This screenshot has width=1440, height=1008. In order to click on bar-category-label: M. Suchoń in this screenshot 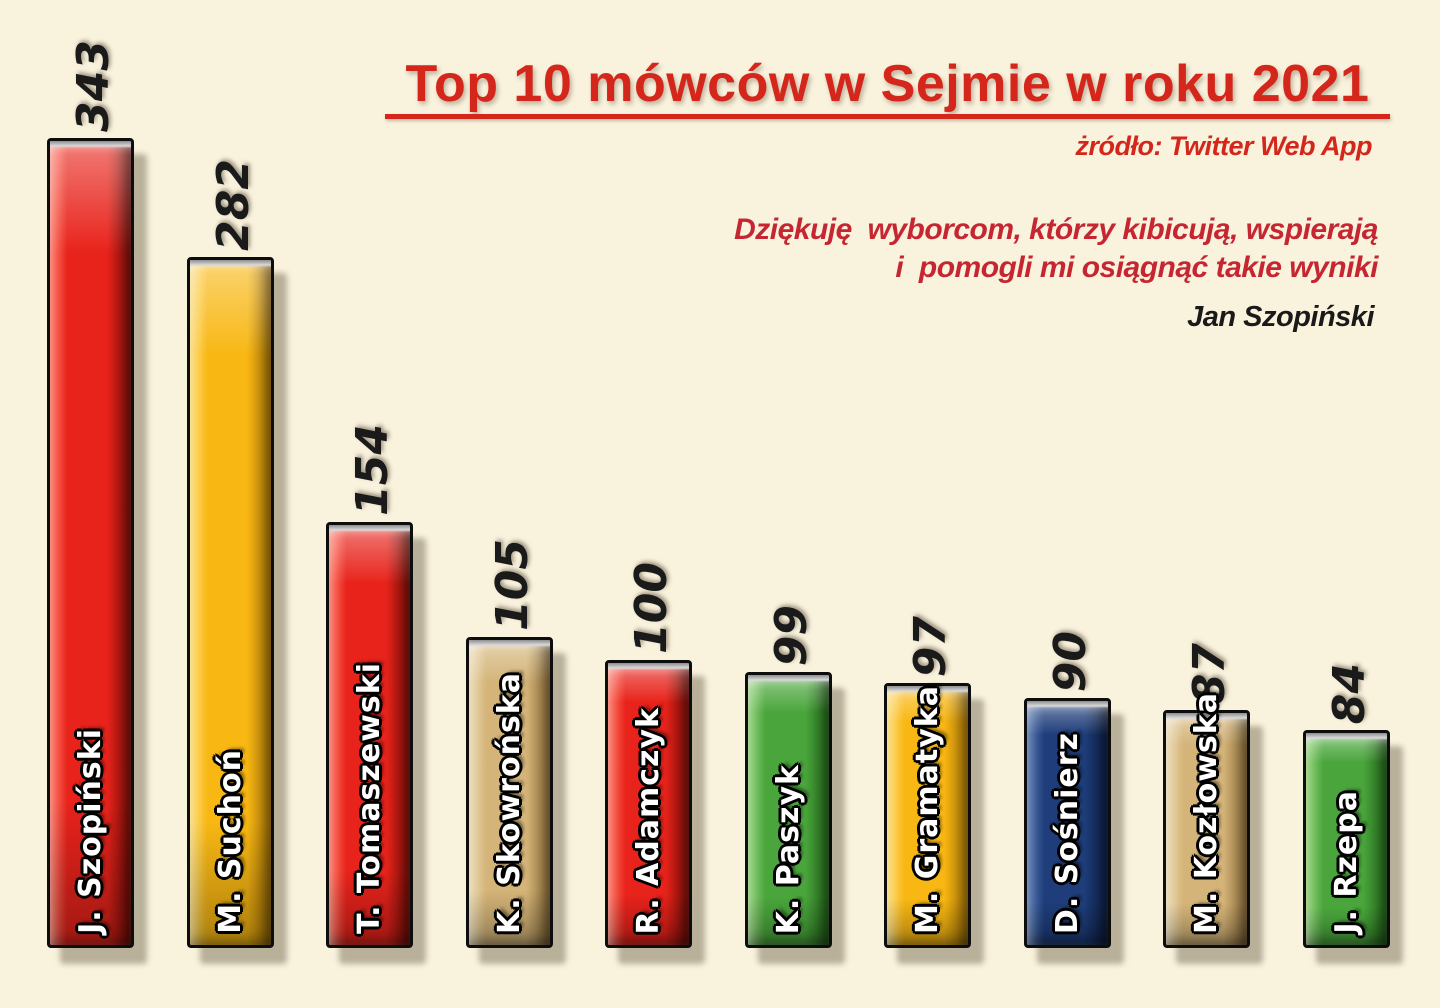, I will do `click(230, 841)`.